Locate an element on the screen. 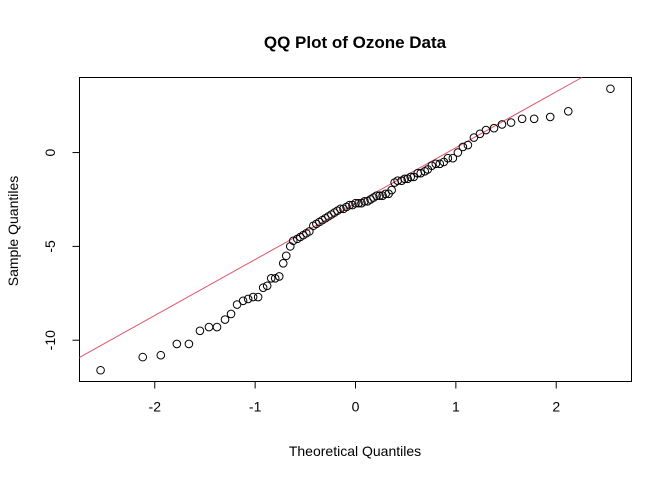 Image resolution: width=672 pixels, height=480 pixels. x-tick-label: 1 is located at coordinates (456, 407).